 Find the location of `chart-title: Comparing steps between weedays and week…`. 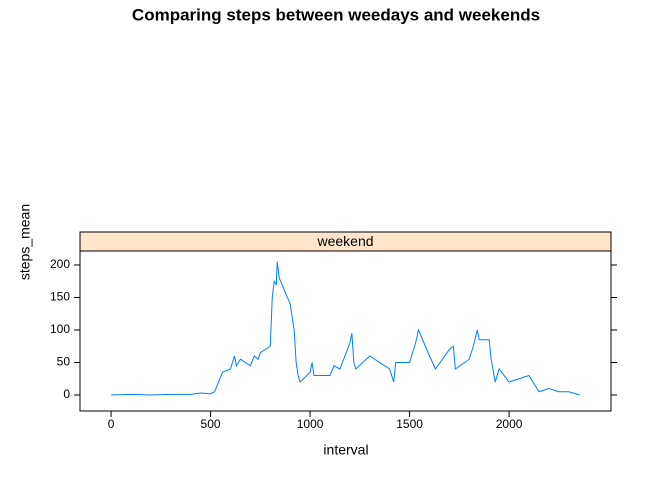

chart-title: Comparing steps between weedays and week… is located at coordinates (336, 14).